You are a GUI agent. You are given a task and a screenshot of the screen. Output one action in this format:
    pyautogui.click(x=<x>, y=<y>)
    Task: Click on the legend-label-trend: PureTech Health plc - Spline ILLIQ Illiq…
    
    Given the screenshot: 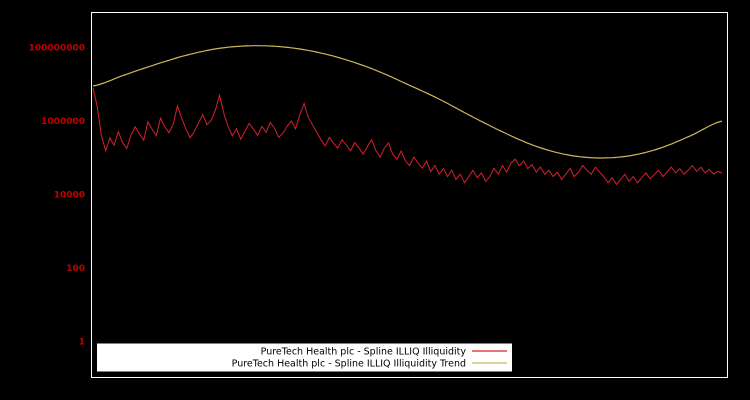 What is the action you would take?
    pyautogui.click(x=349, y=364)
    